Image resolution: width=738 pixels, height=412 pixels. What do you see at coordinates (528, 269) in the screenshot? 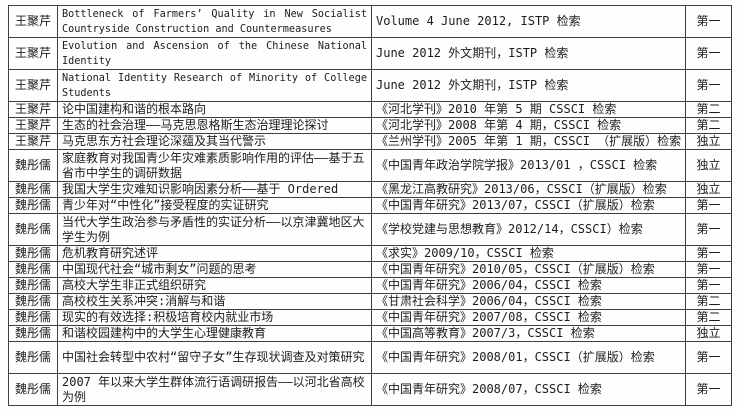
I see `publication-cell: 《中国青年研究》2010/05，CSSCI（扩展版）检索` at bounding box center [528, 269].